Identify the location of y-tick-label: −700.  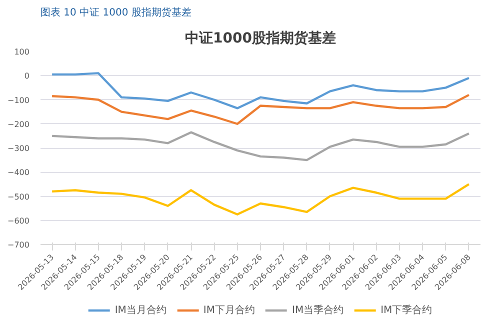
(19, 245).